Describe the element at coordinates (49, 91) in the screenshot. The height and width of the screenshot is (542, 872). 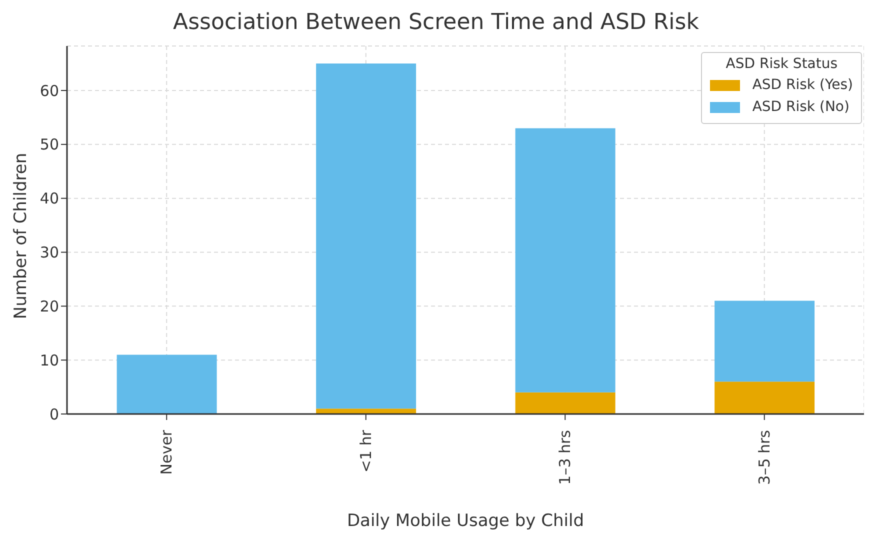
I see `y-tick-label: 60` at that location.